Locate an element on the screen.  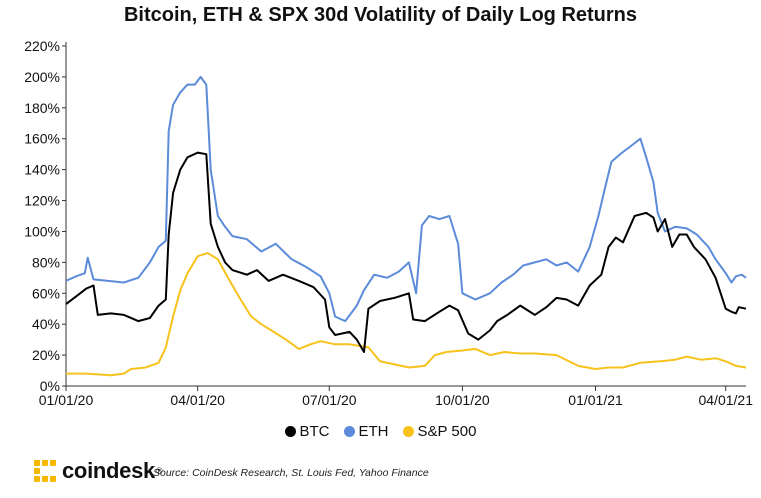
legend-swatch-sp500 is located at coordinates (408, 431).